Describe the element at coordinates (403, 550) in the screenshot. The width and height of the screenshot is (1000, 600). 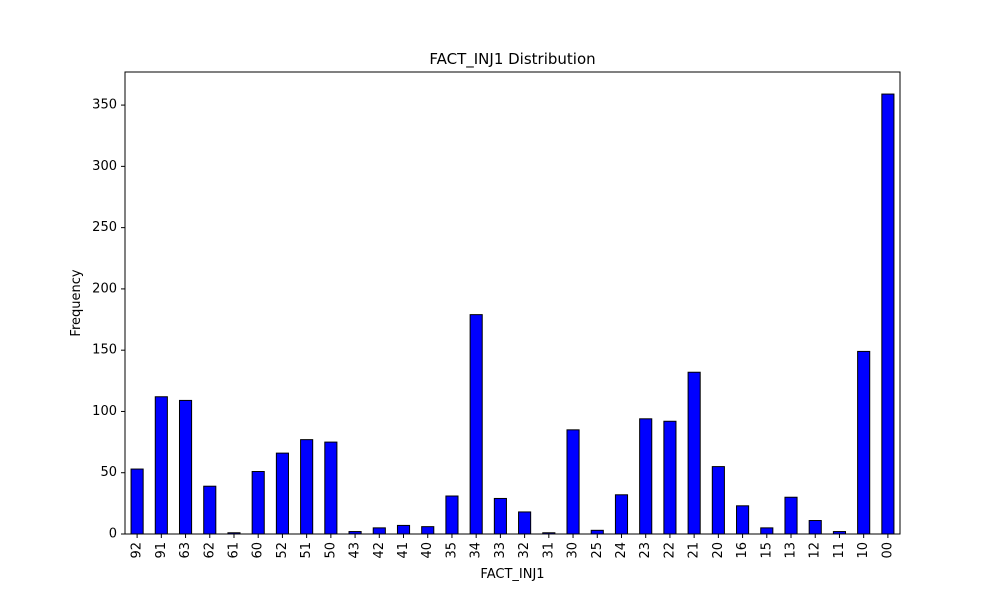
I see `x-tick-label: 41` at that location.